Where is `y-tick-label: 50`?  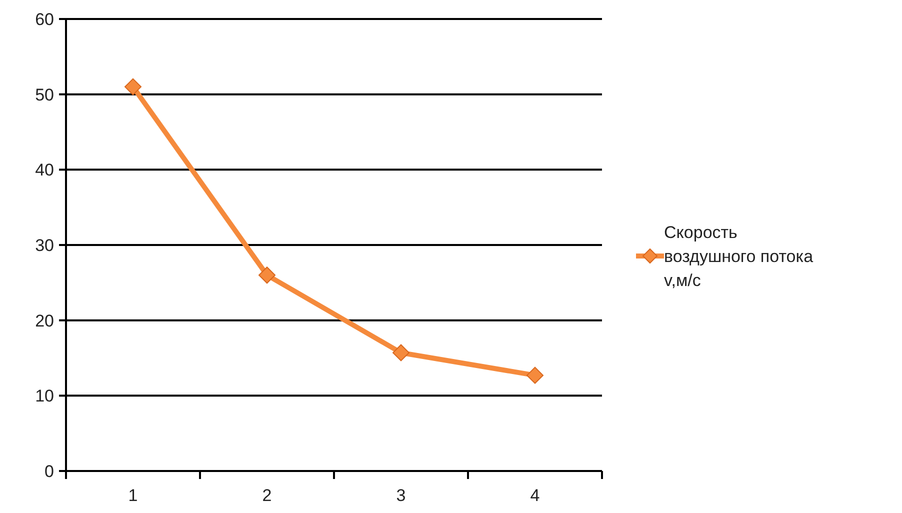 y-tick-label: 50 is located at coordinates (44, 94).